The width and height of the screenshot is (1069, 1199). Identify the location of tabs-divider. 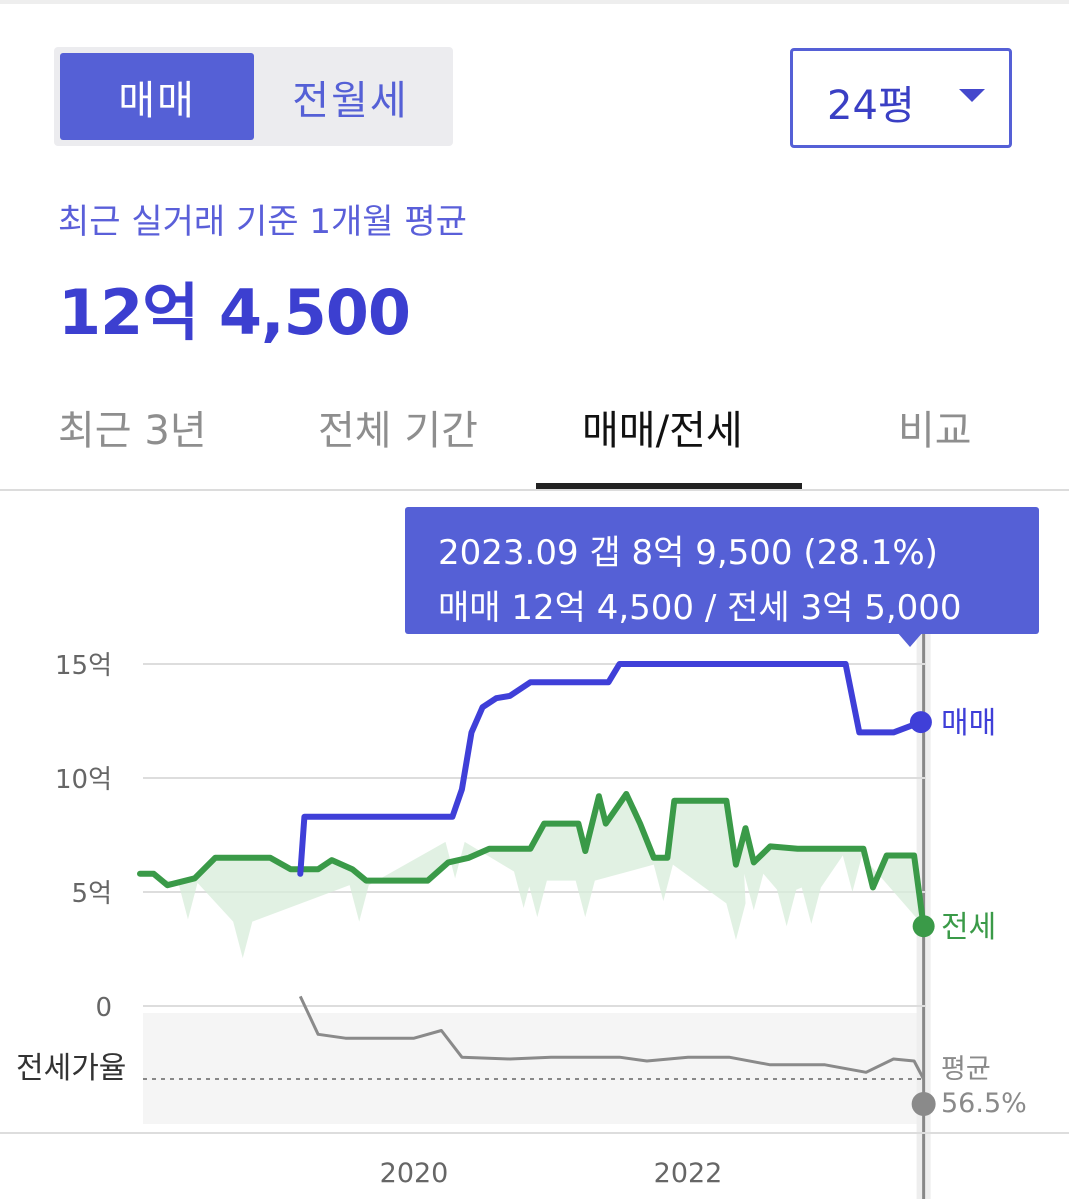
(534, 490).